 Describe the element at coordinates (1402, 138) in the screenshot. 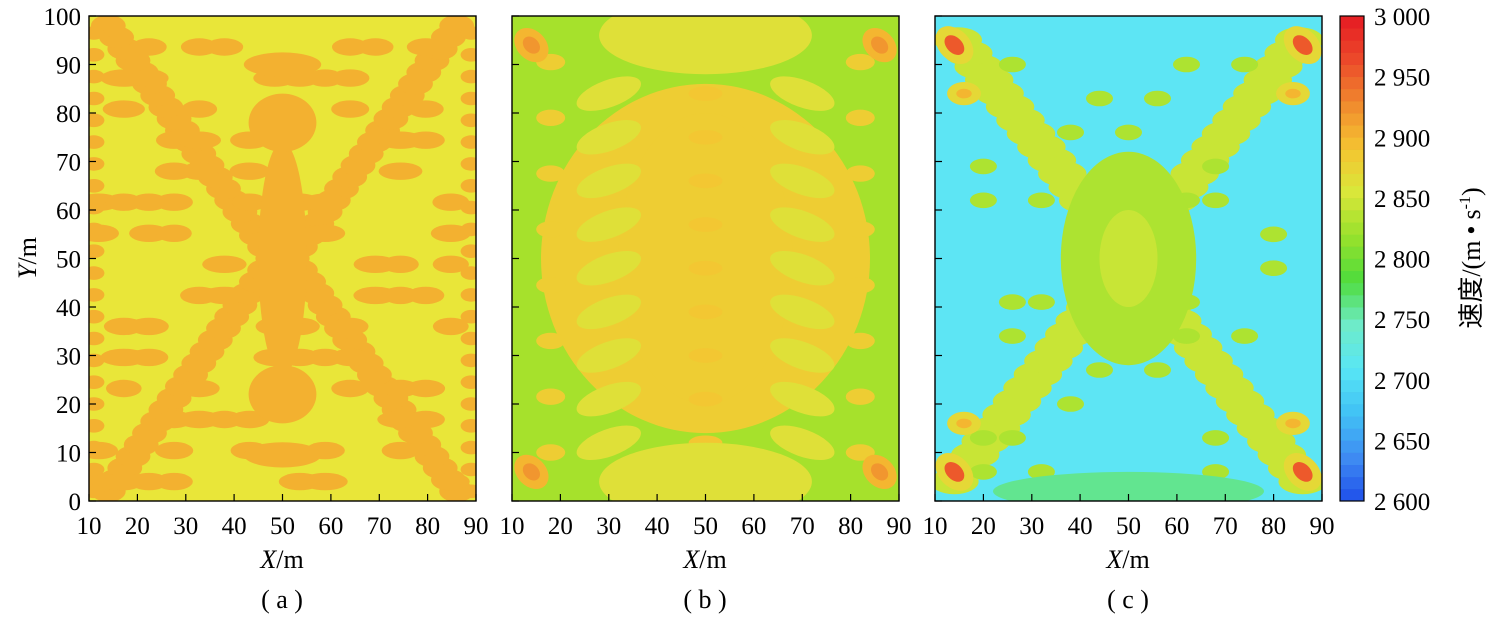

I see `colorbar-tick-label: 2 900` at that location.